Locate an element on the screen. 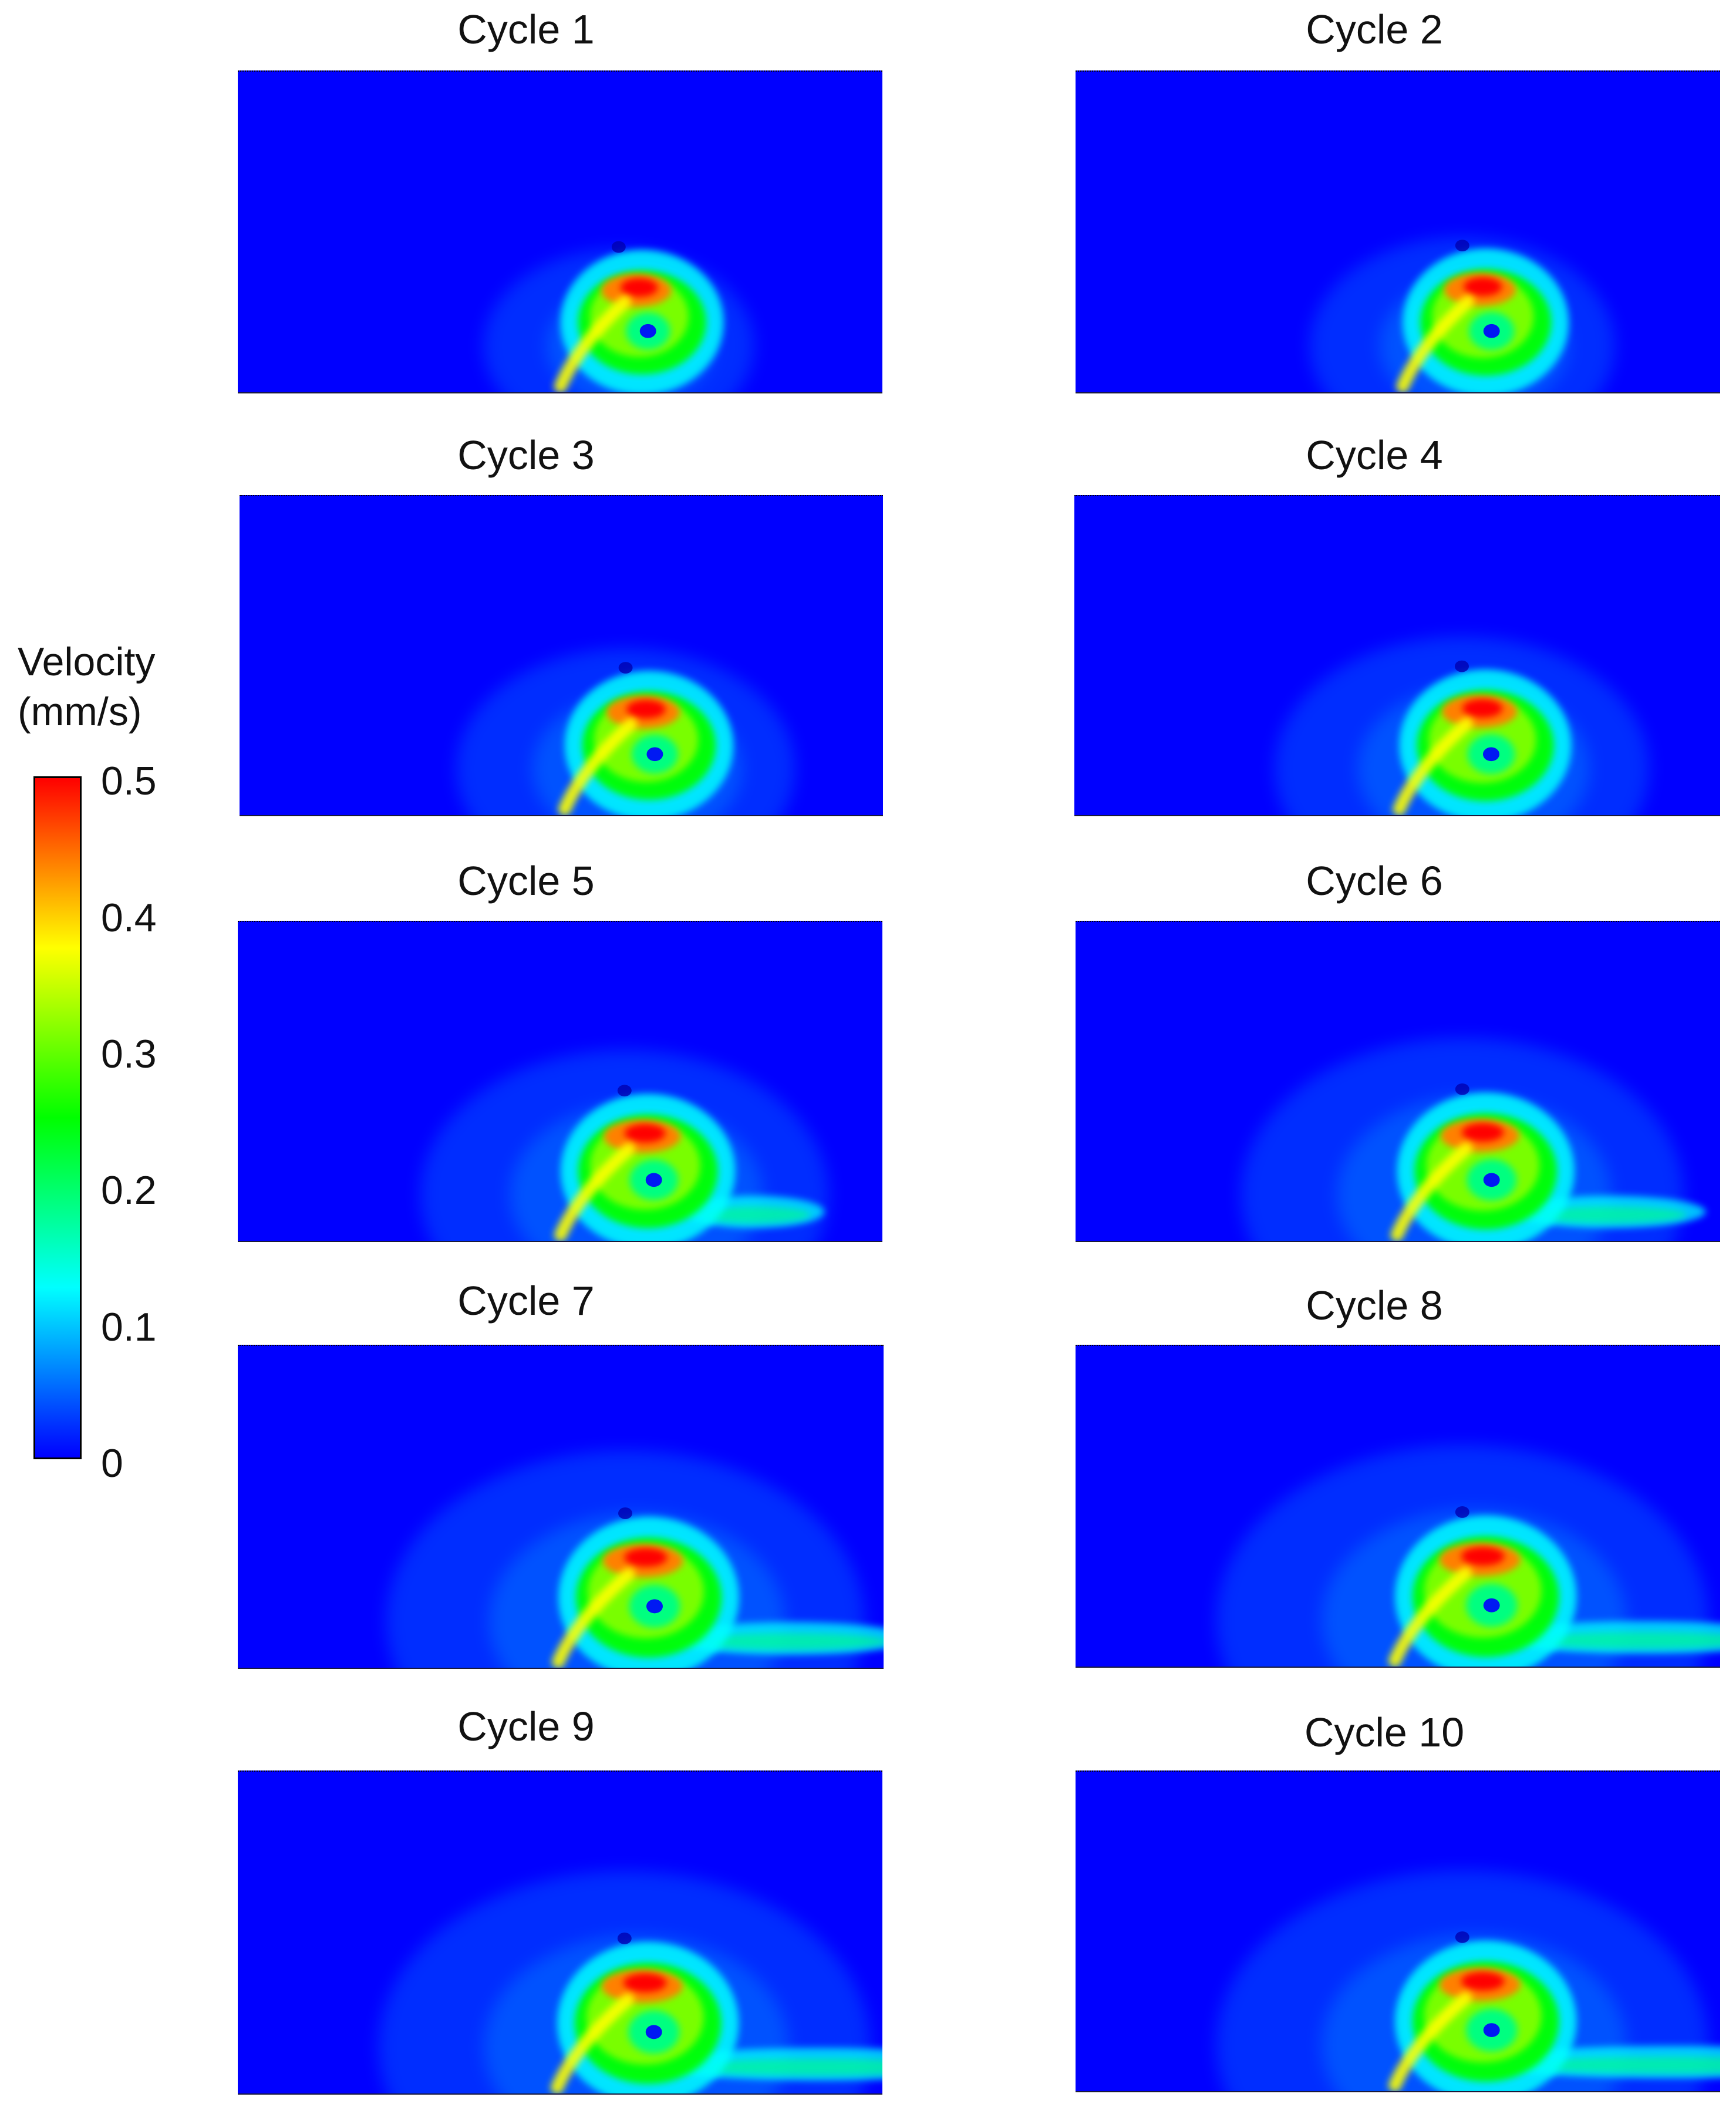  colorbar-gradient is located at coordinates (57, 1117).